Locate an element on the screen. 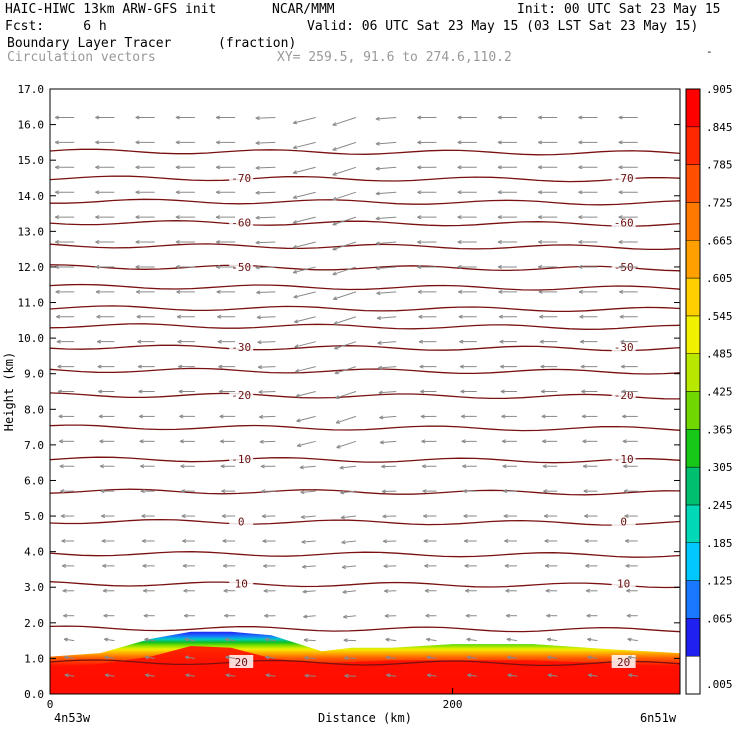 This screenshot has width=740, height=740. tracer-core is located at coordinates (365, 669).